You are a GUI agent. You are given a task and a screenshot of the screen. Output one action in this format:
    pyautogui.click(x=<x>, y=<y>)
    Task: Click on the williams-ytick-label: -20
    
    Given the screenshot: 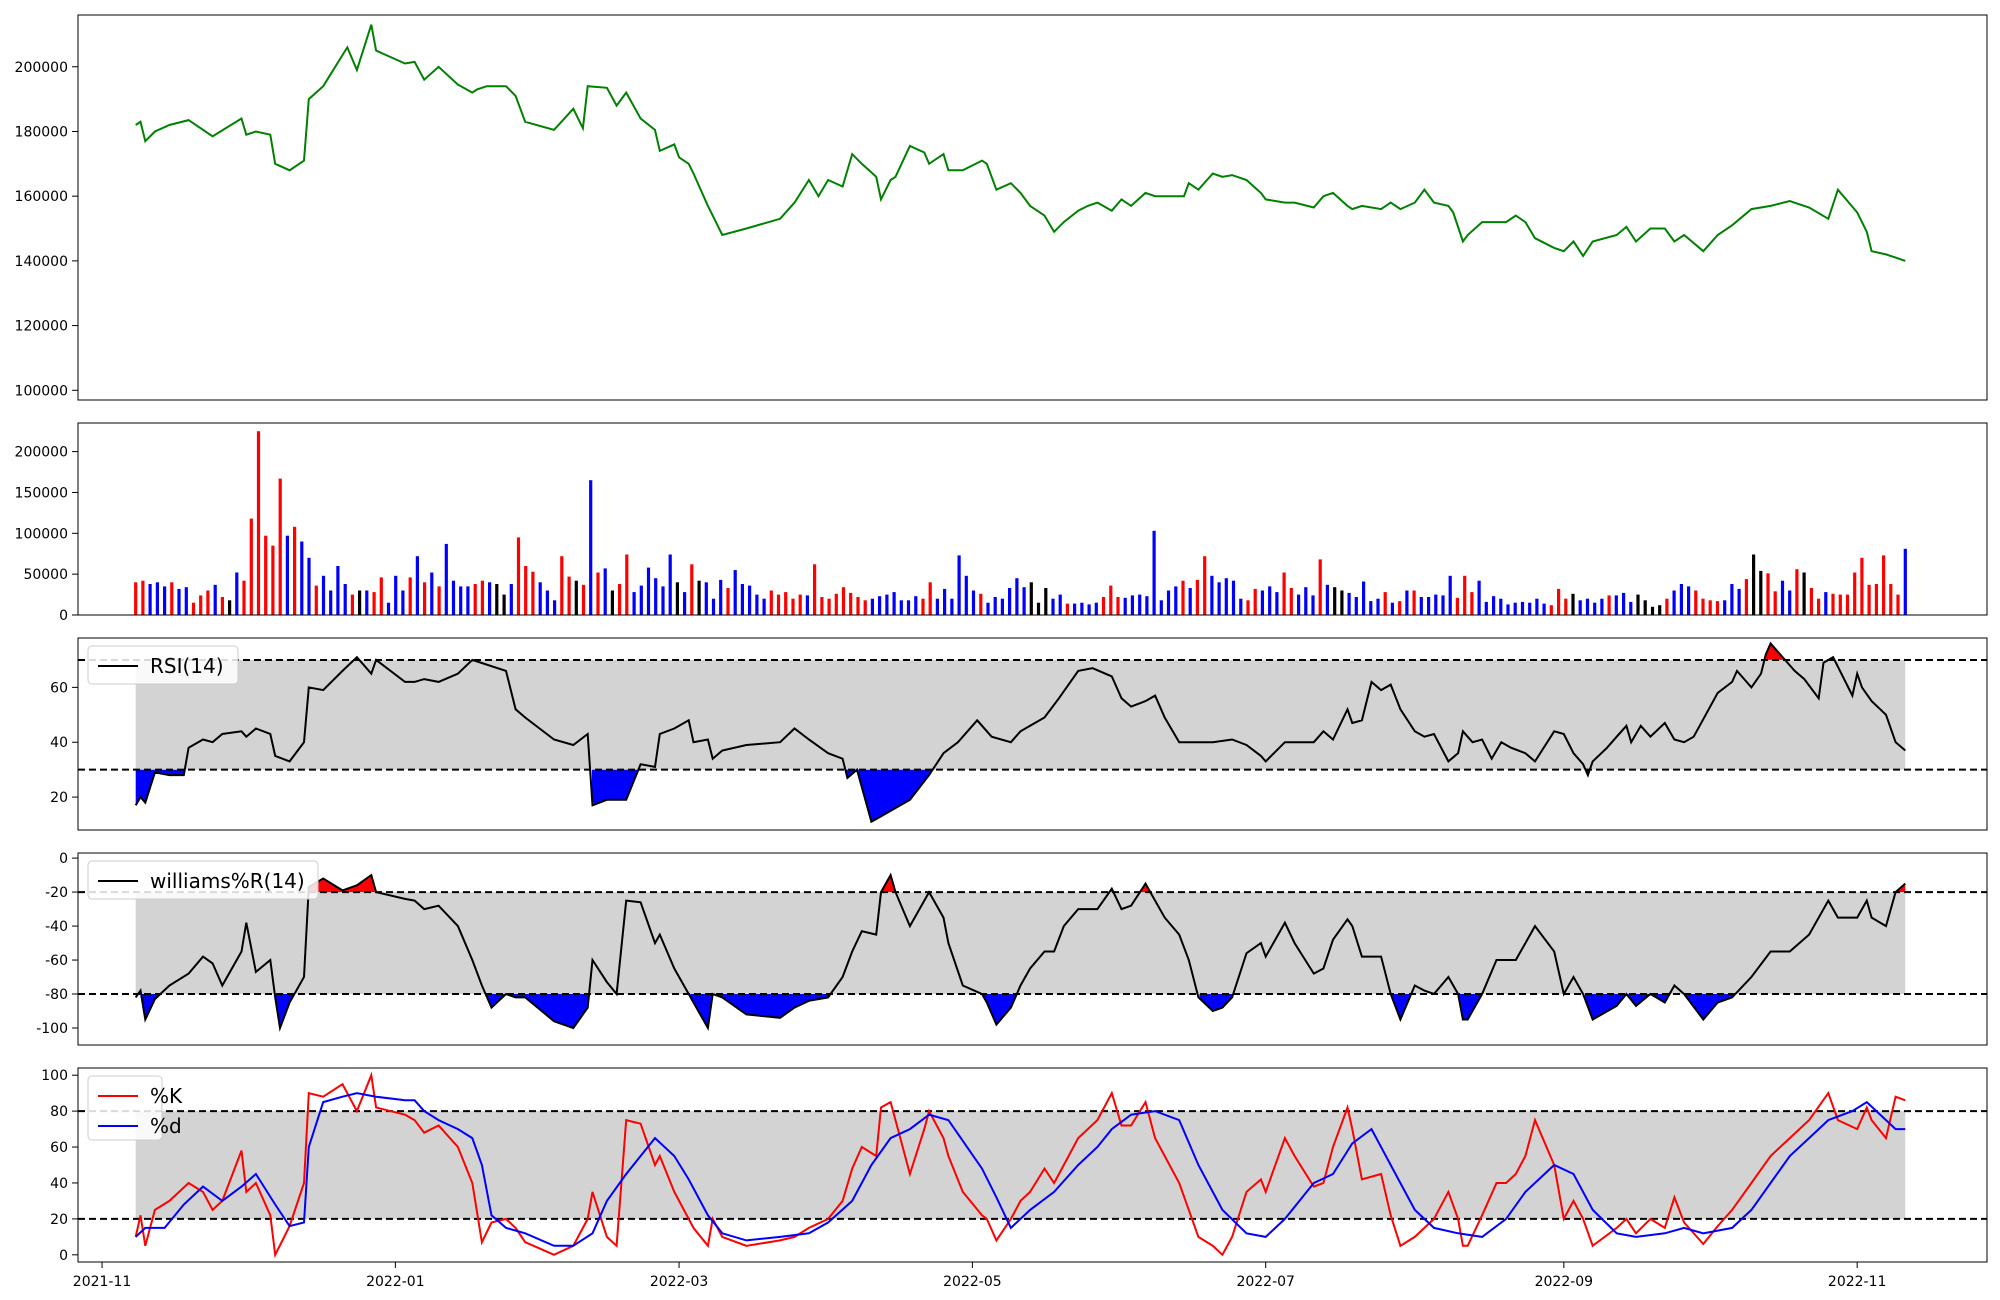 What is the action you would take?
    pyautogui.click(x=56, y=893)
    